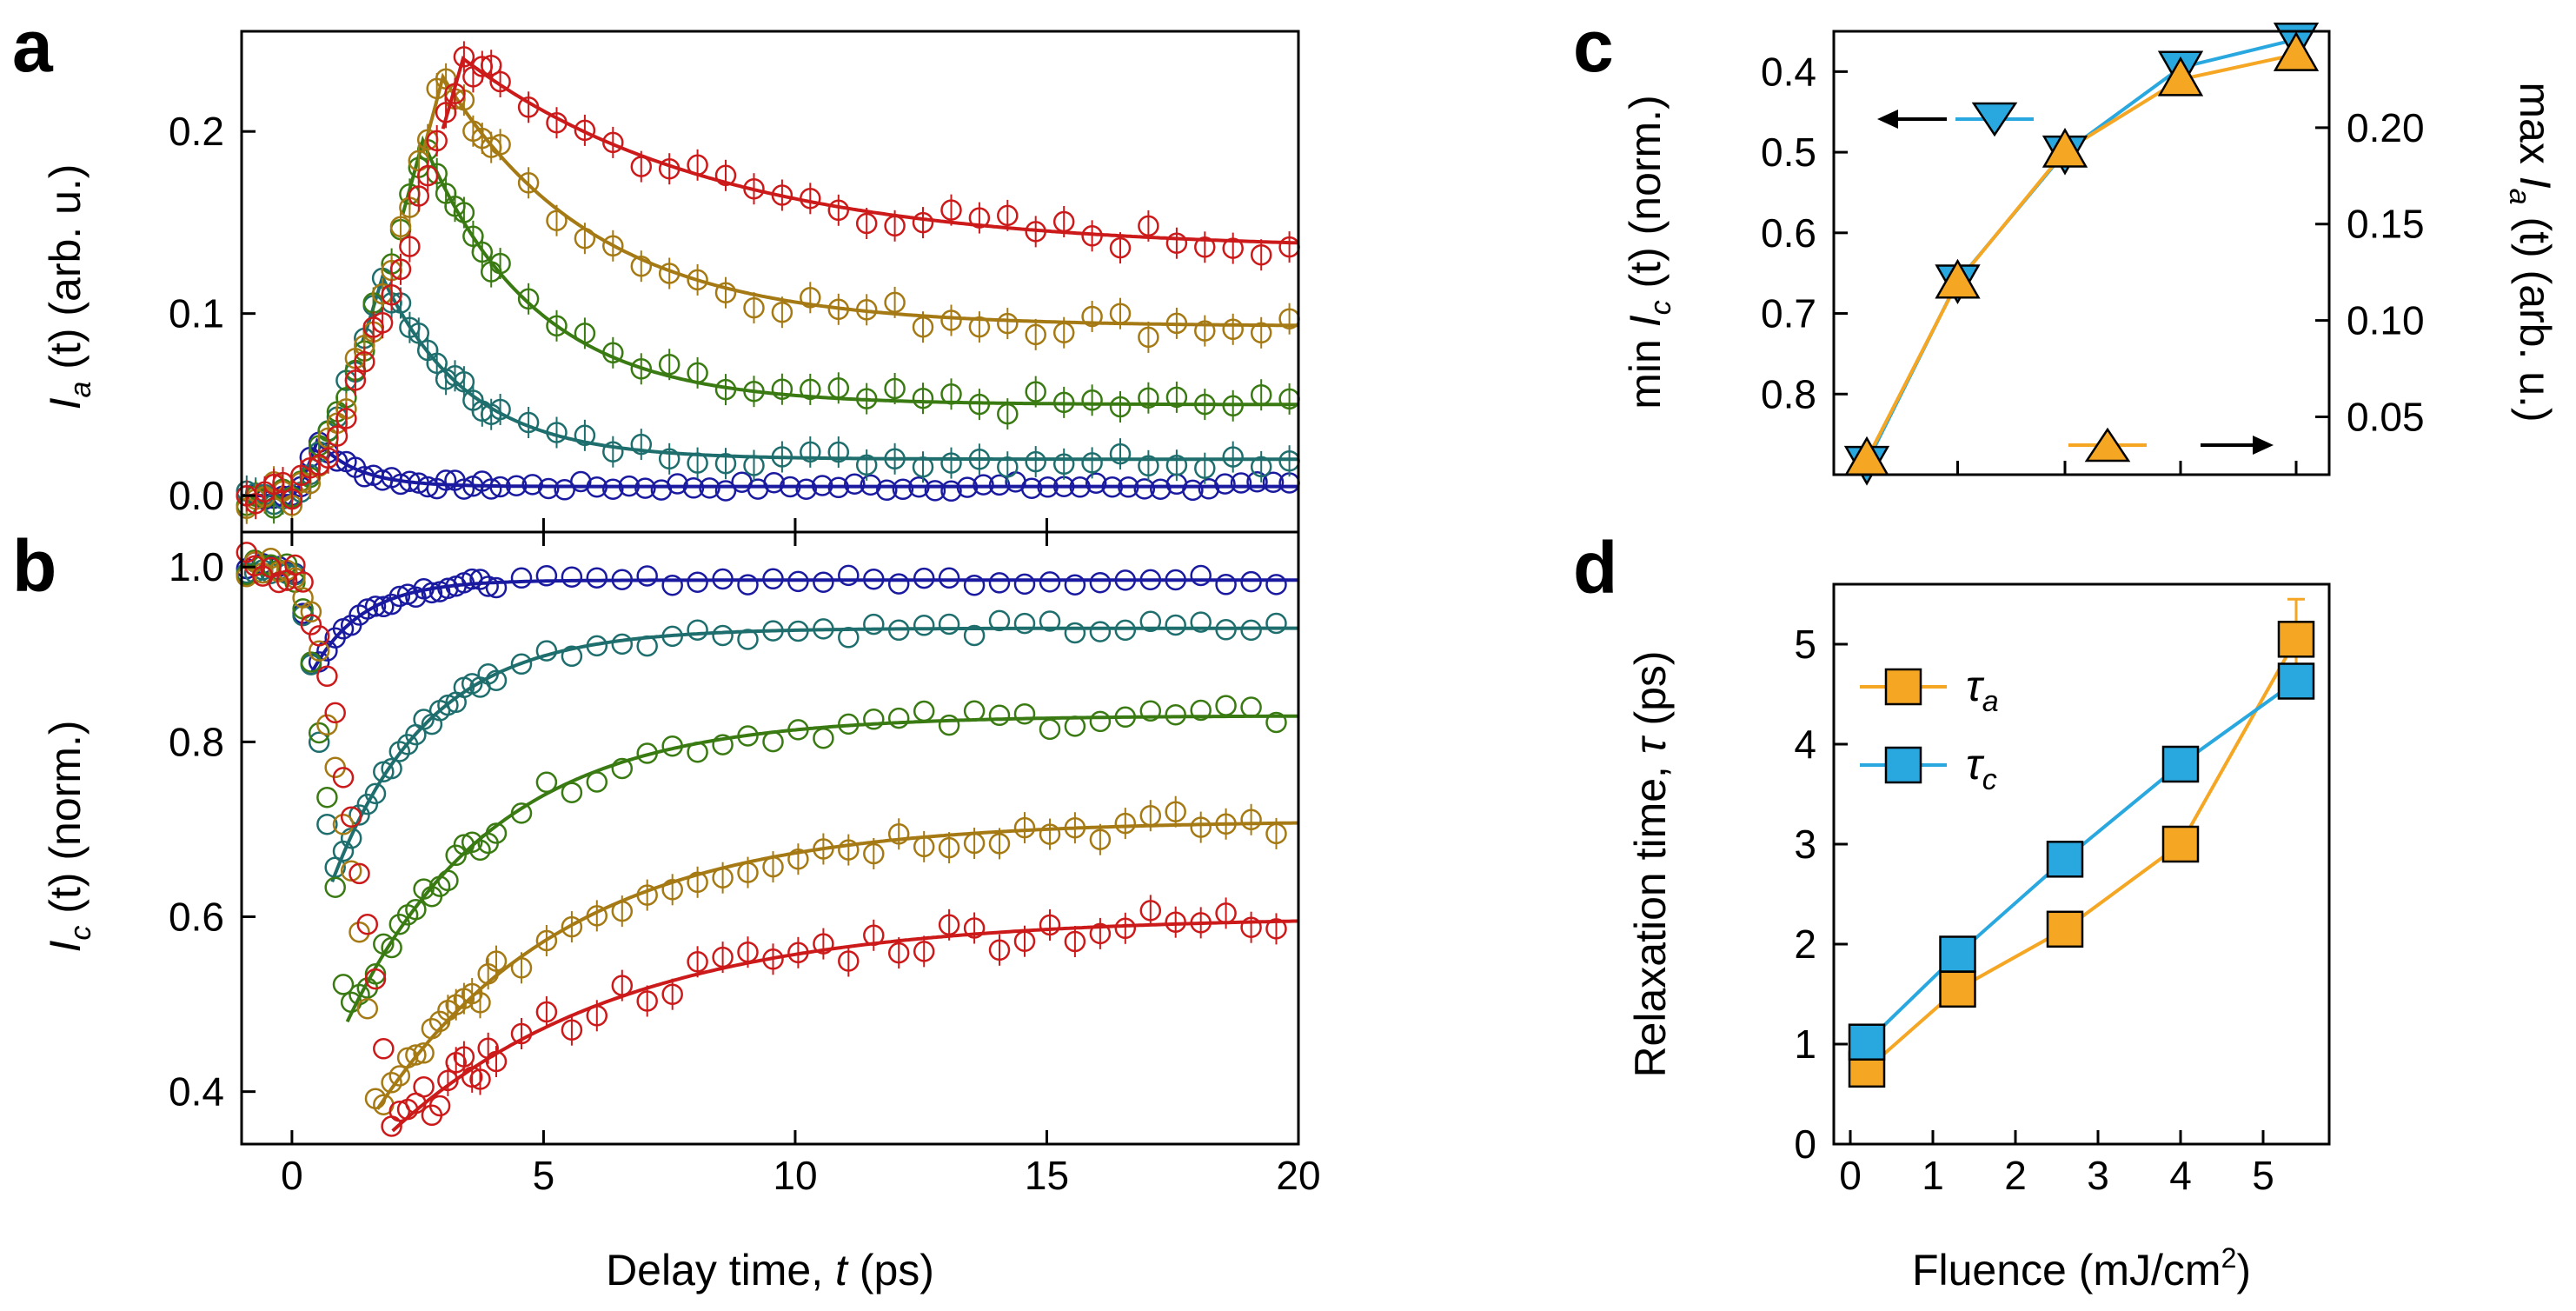 The width and height of the screenshot is (2576, 1311). Describe the element at coordinates (1903, 765) in the screenshot. I see `legend-tau-c-marker` at that location.